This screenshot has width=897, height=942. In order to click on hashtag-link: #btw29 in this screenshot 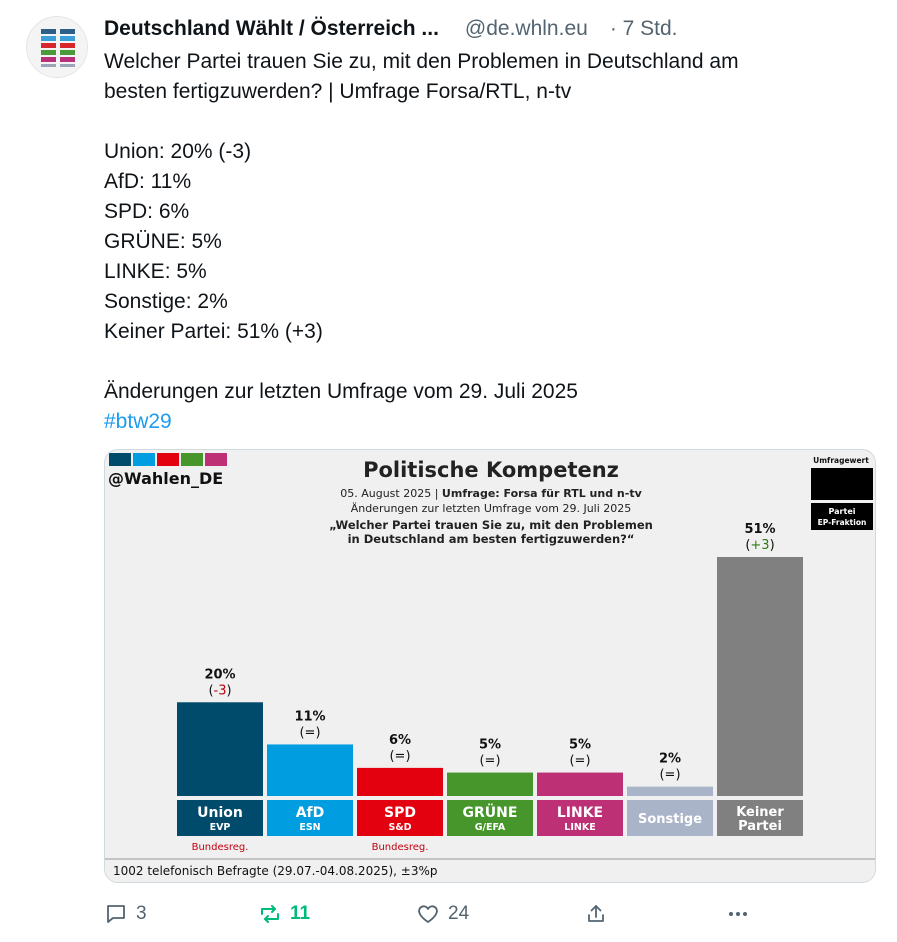, I will do `click(138, 421)`.